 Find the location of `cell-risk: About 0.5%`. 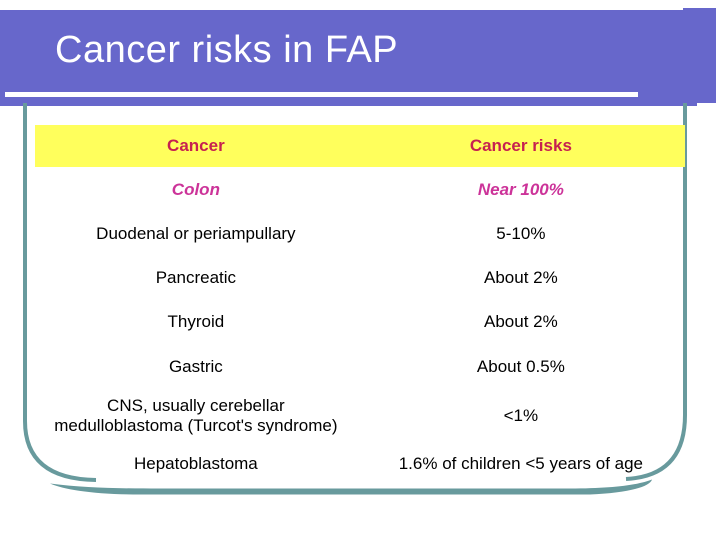

cell-risk: About 0.5% is located at coordinates (520, 366).